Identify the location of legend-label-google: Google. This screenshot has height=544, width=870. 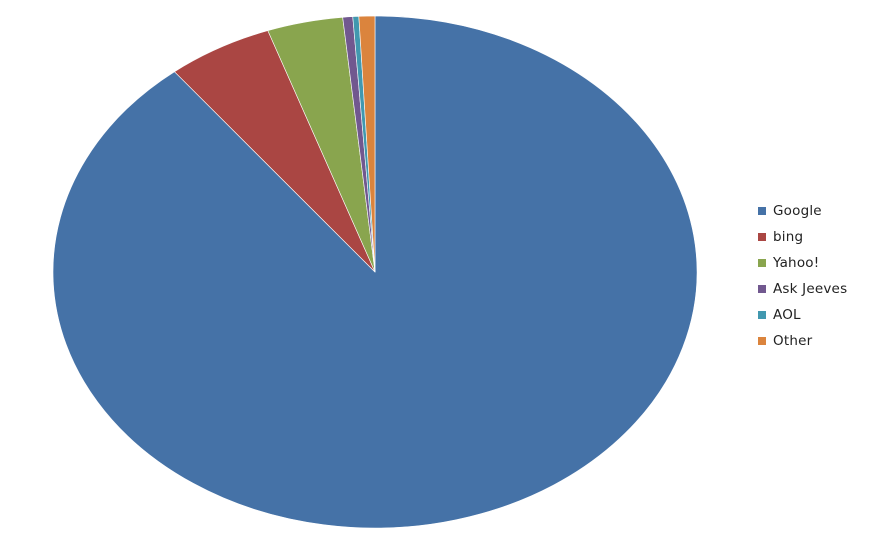
(797, 211).